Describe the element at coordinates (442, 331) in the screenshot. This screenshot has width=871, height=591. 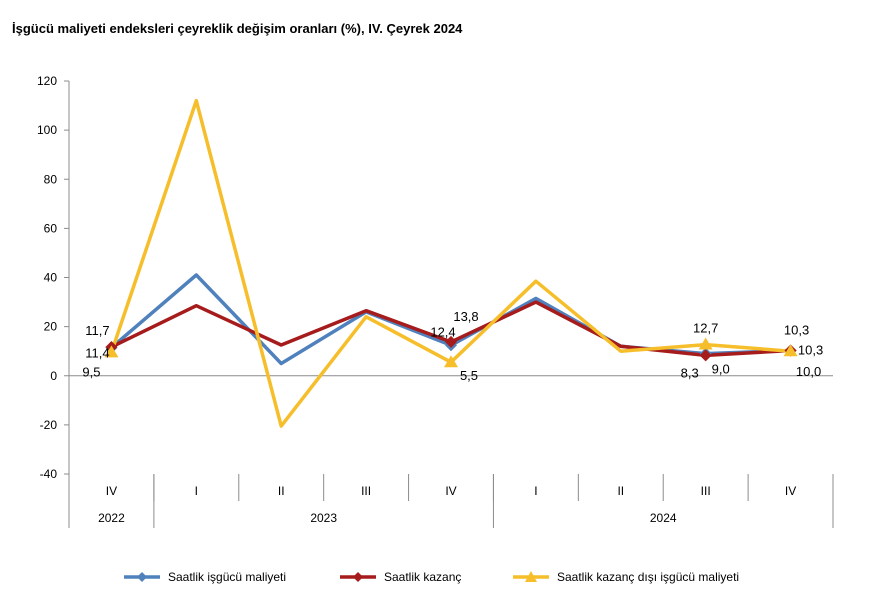
I see `data-label: 12,4` at that location.